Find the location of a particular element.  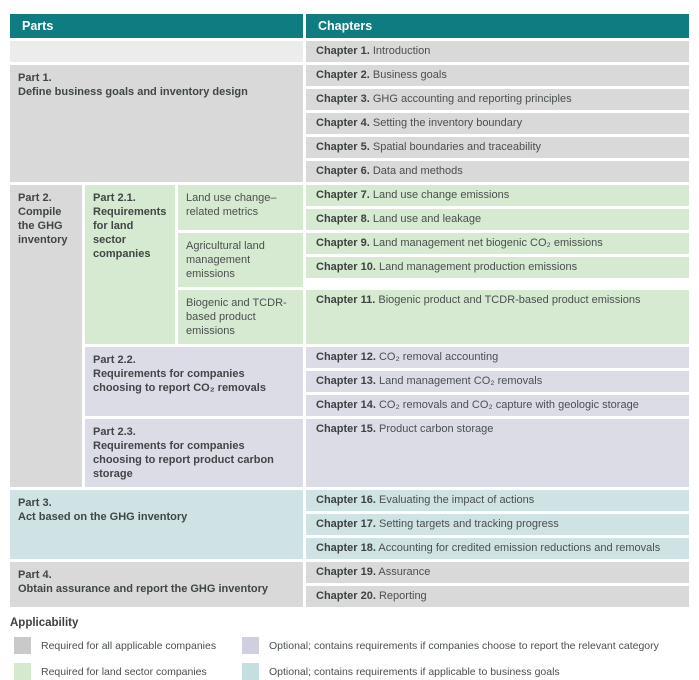

chapter-number: Chapter 6. is located at coordinates (343, 171).